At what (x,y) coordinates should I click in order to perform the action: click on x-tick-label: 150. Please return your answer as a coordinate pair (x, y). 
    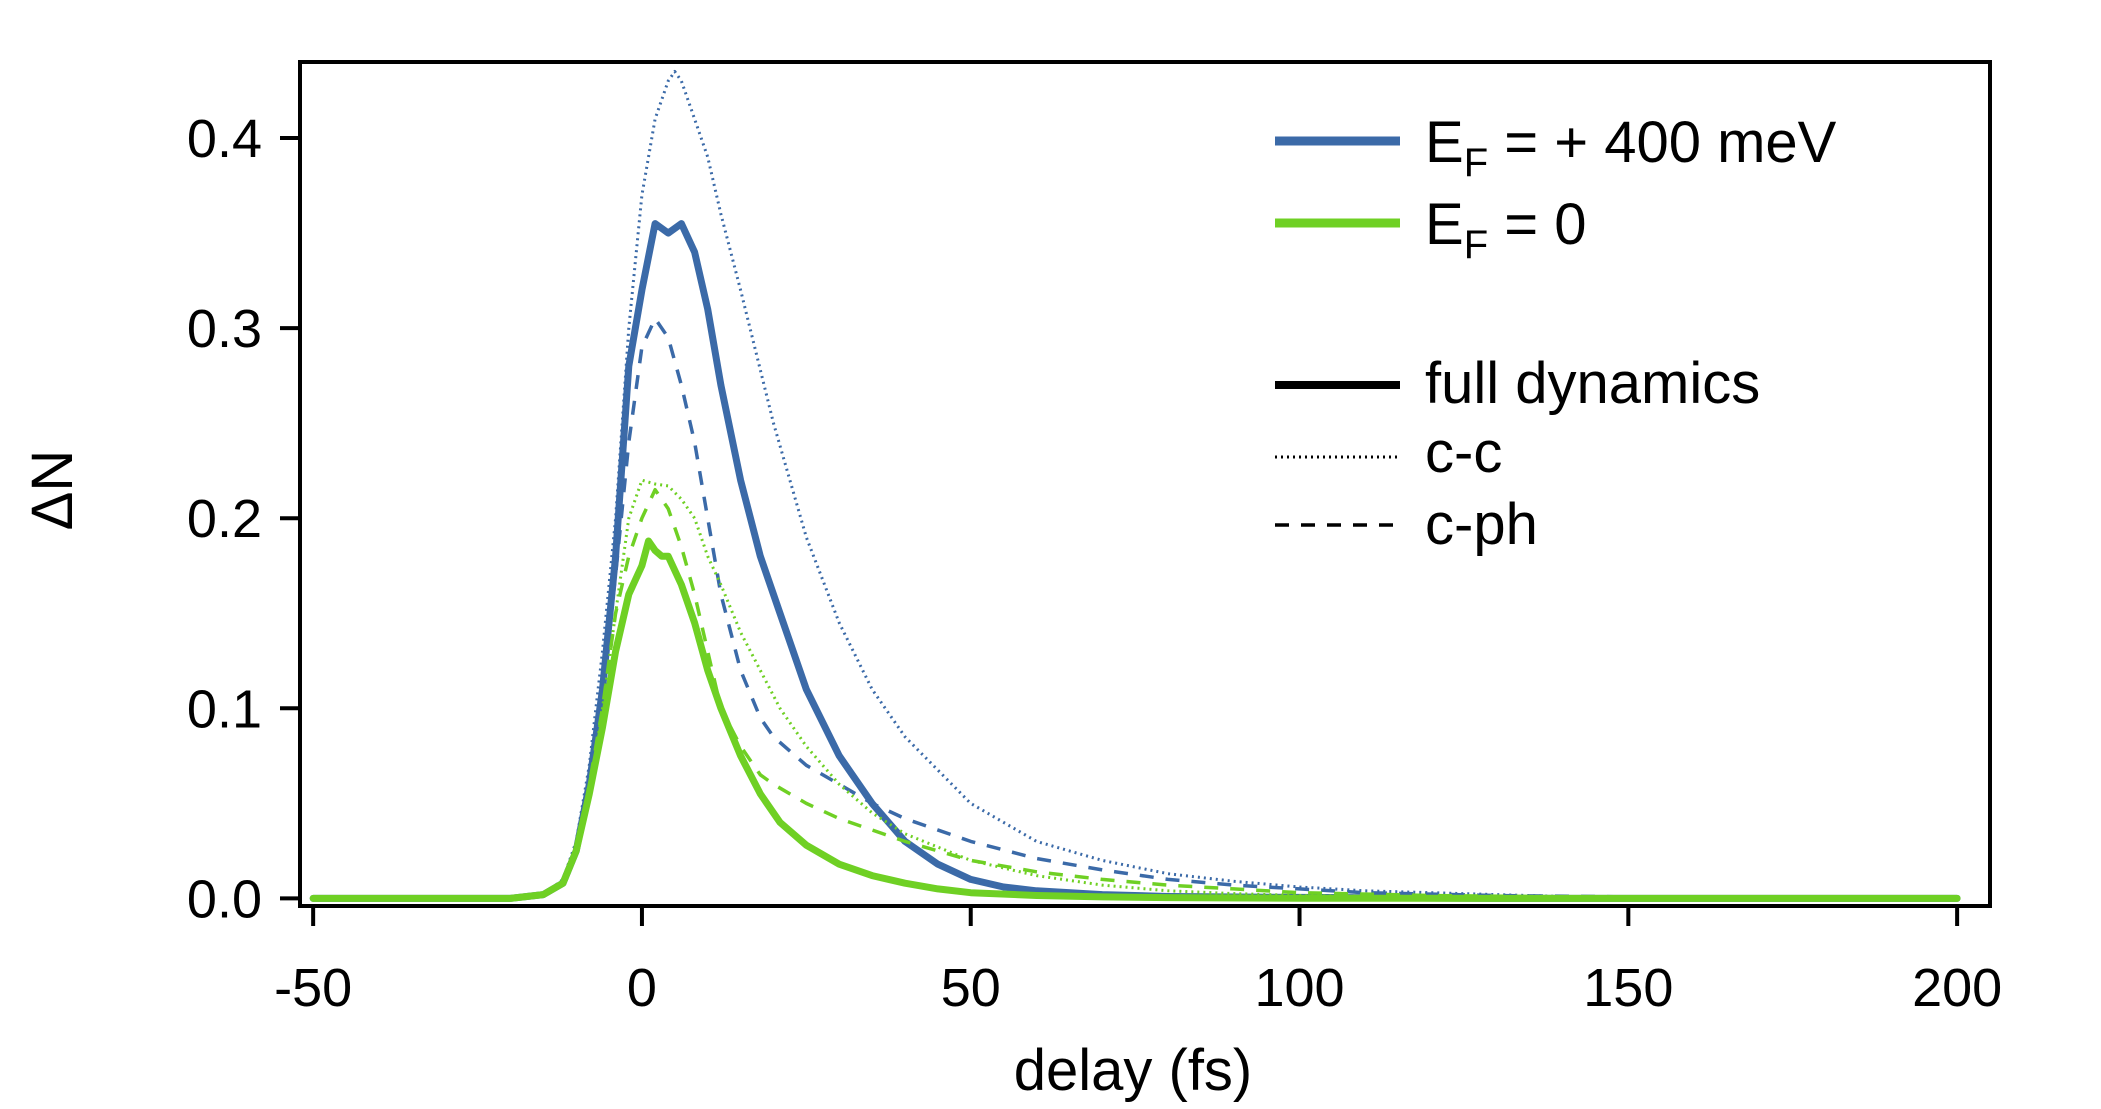
    Looking at the image, I should click on (1628, 988).